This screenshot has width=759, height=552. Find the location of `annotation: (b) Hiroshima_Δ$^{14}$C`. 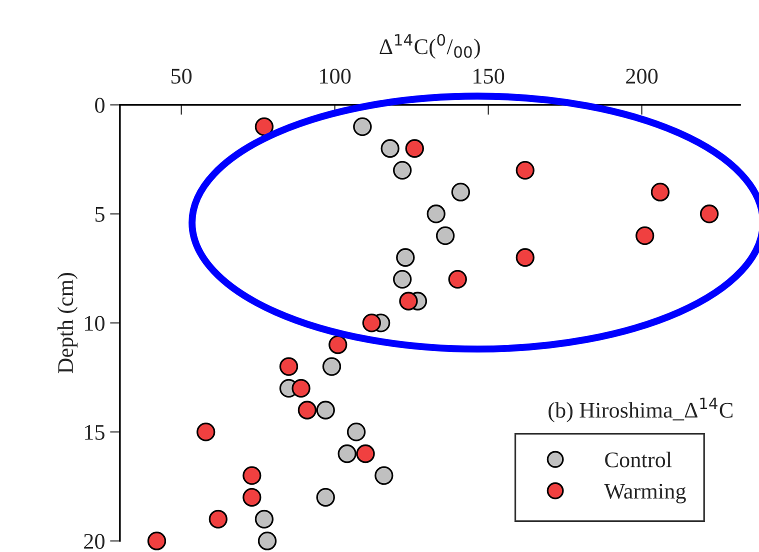

annotation: (b) Hiroshima_Δ$^{14}$C is located at coordinates (640, 410).